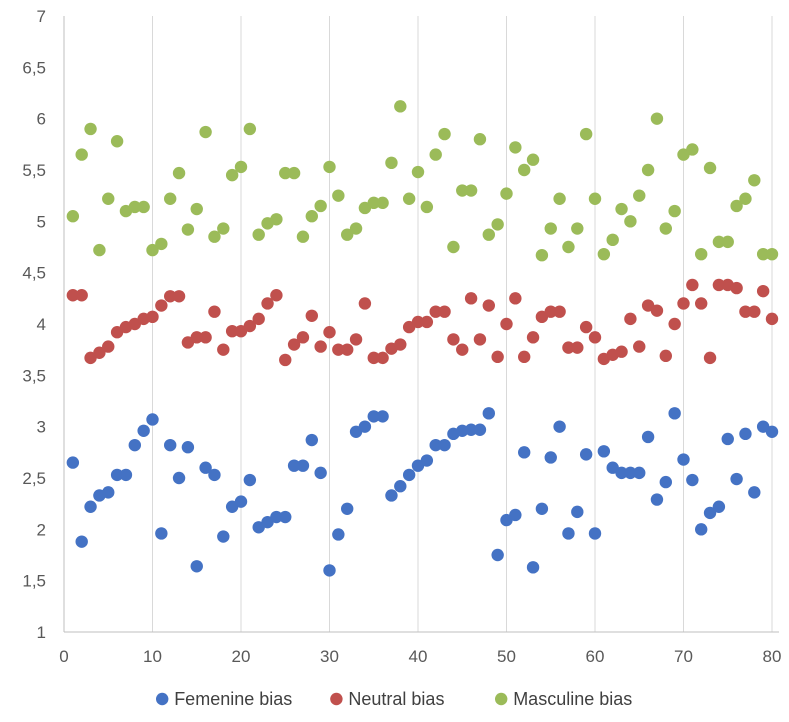 The image size is (789, 722). I want to click on legend-item: Neutral bias, so click(387, 699).